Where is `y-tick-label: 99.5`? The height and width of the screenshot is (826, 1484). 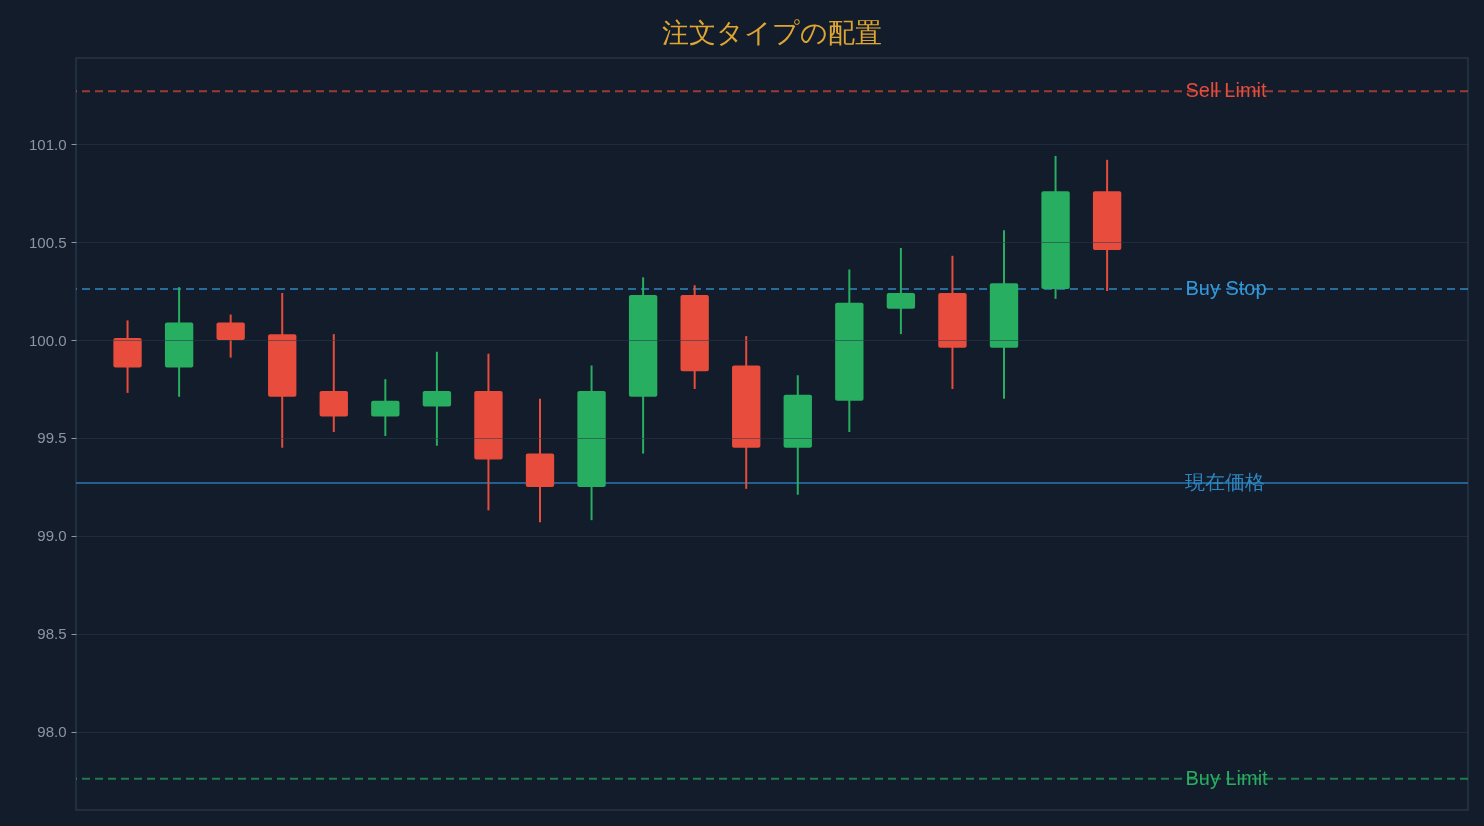
y-tick-label: 99.5 is located at coordinates (52, 438).